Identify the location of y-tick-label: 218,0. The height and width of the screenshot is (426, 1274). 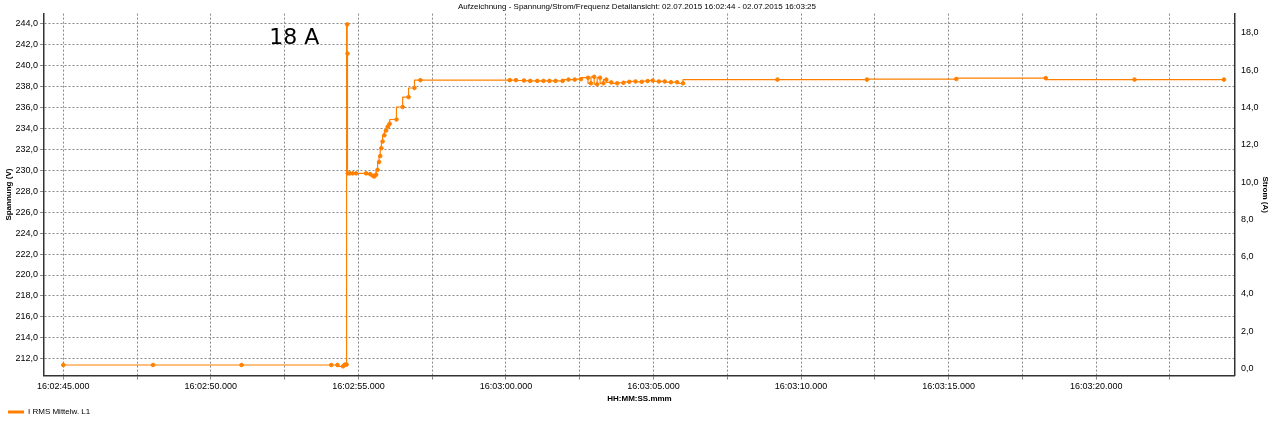
(27, 295).